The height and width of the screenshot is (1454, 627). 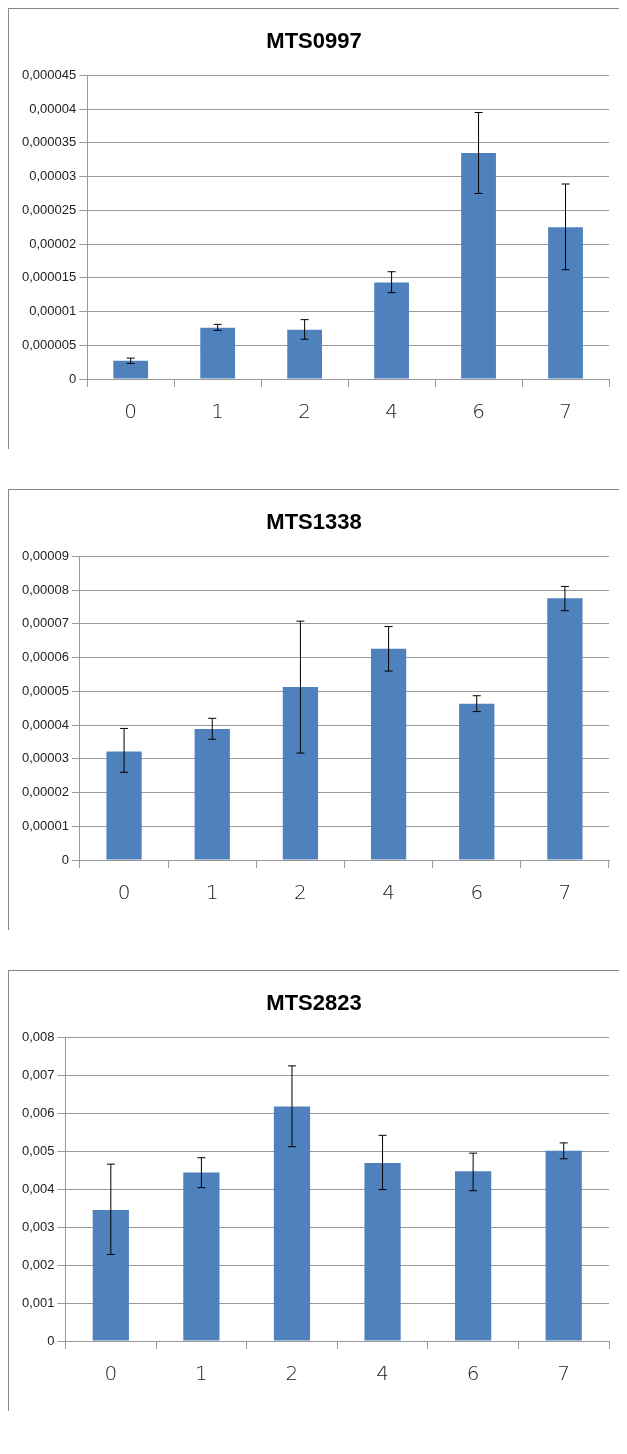 What do you see at coordinates (45, 589) in the screenshot?
I see `y-tick-label: 0,00008` at bounding box center [45, 589].